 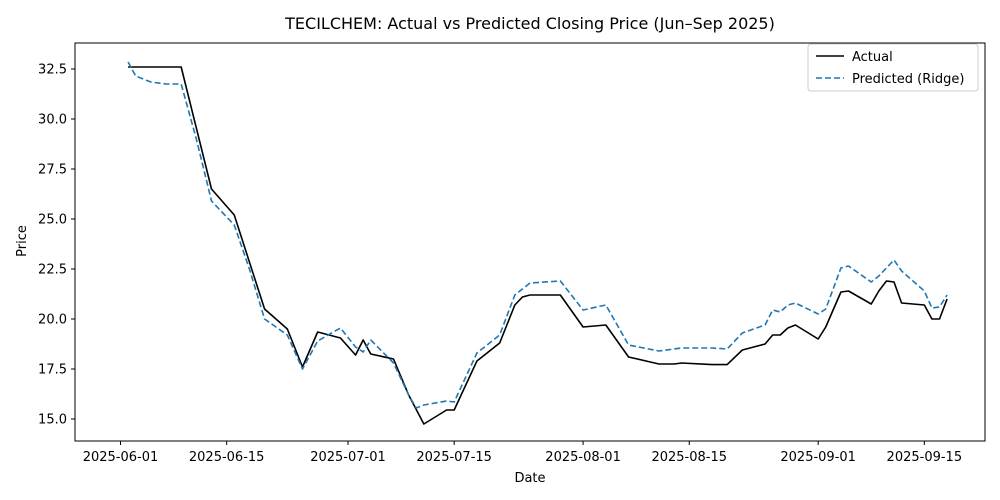 What do you see at coordinates (529, 478) in the screenshot?
I see `x-axis-label: Date` at bounding box center [529, 478].